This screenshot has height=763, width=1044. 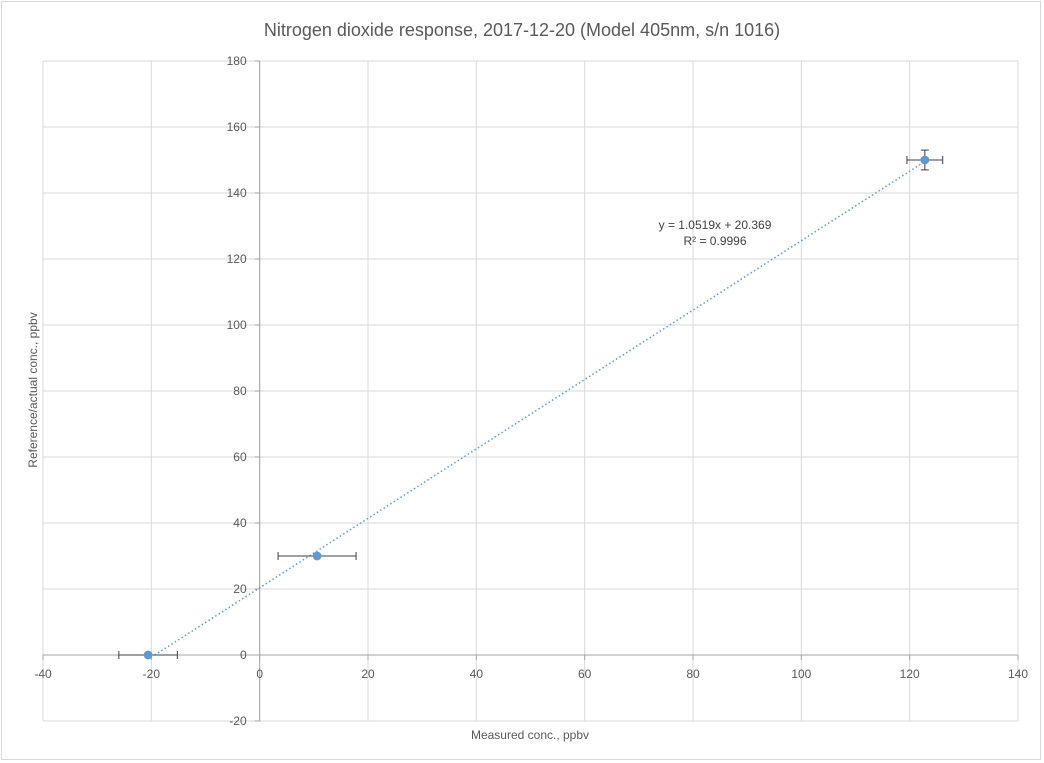 I want to click on x-tick-label: 0, so click(x=259, y=674).